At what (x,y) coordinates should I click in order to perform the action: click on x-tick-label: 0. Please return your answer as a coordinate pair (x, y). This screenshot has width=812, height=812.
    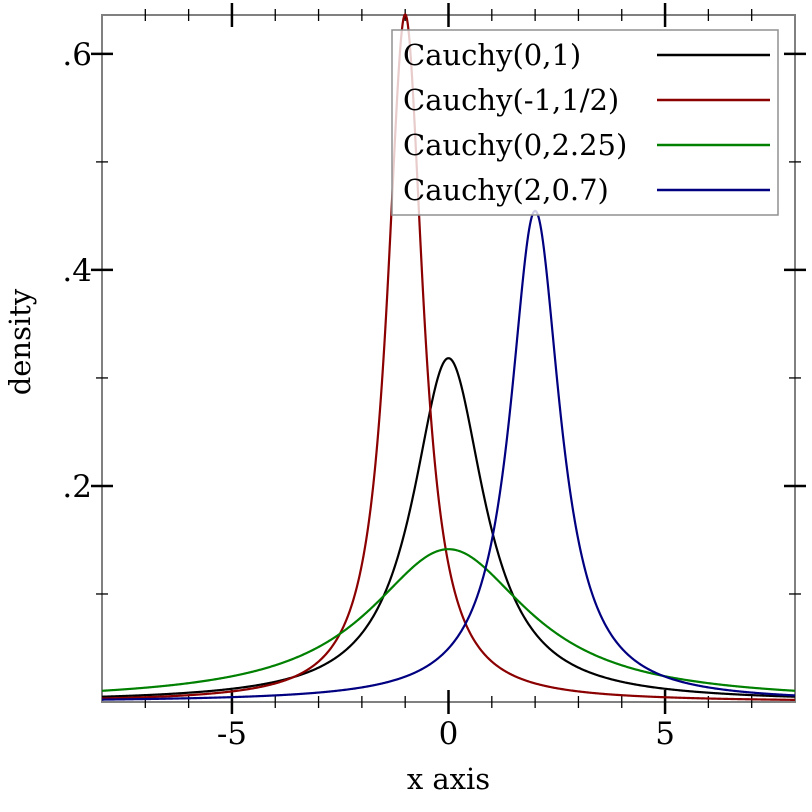
    Looking at the image, I should click on (449, 734).